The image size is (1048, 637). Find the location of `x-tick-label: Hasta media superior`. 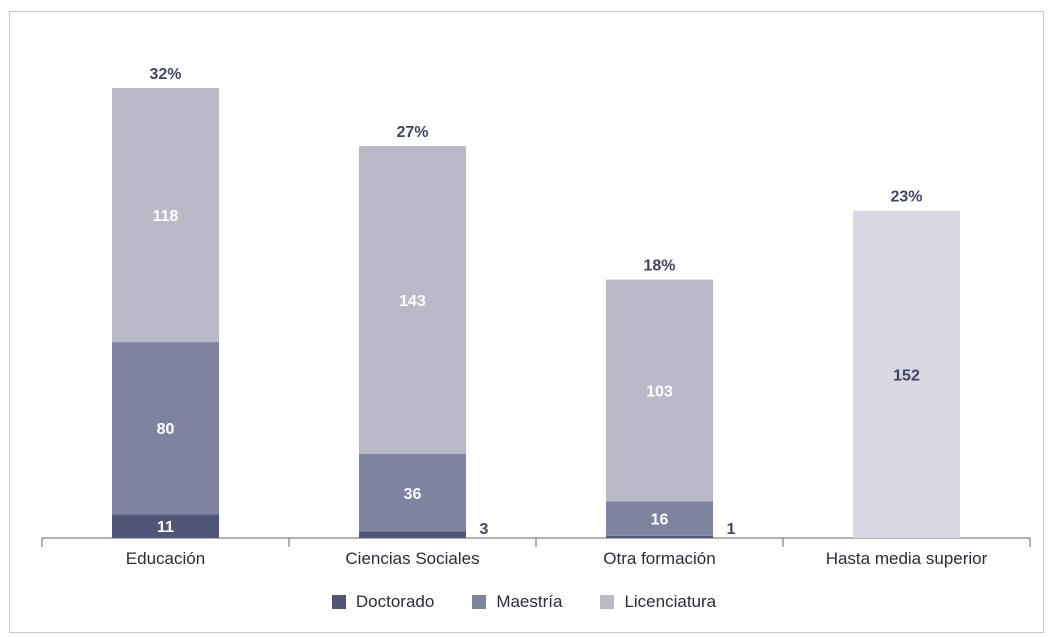

x-tick-label: Hasta media superior is located at coordinates (907, 558).